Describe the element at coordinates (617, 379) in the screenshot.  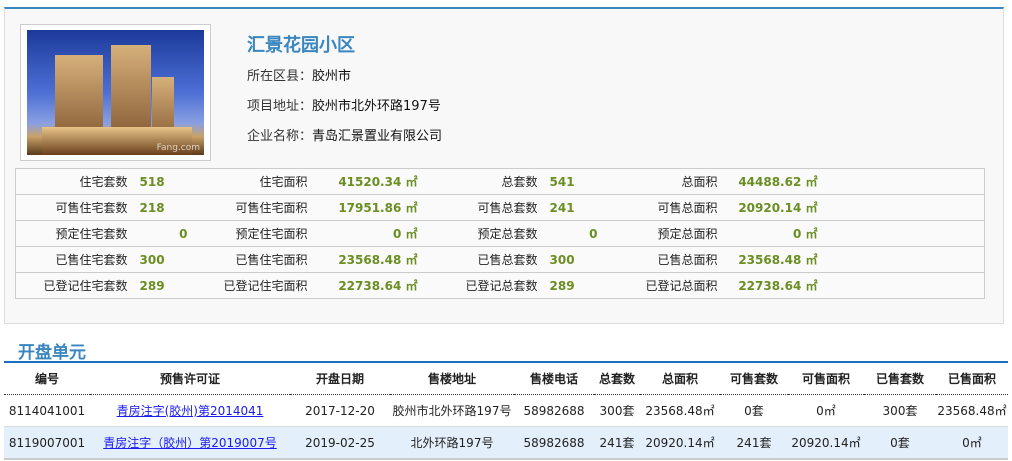
I see `column-header: 总套数` at that location.